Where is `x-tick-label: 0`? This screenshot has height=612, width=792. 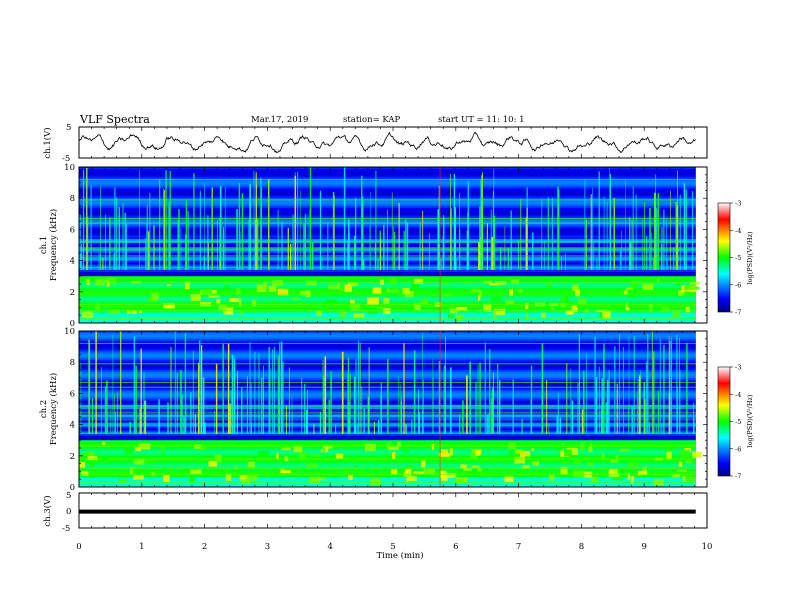
x-tick-label: 0 is located at coordinates (78, 547).